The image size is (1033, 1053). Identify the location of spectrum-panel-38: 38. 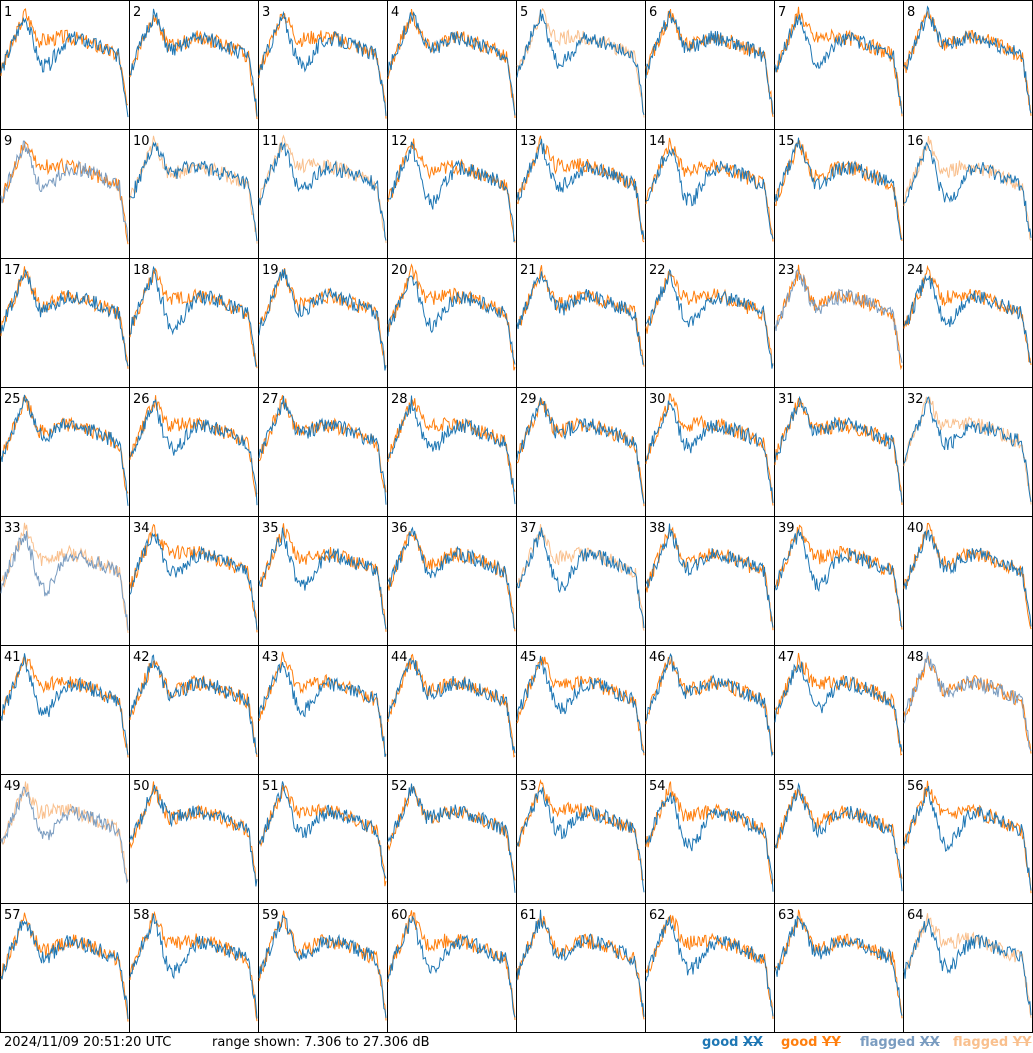
(710, 581).